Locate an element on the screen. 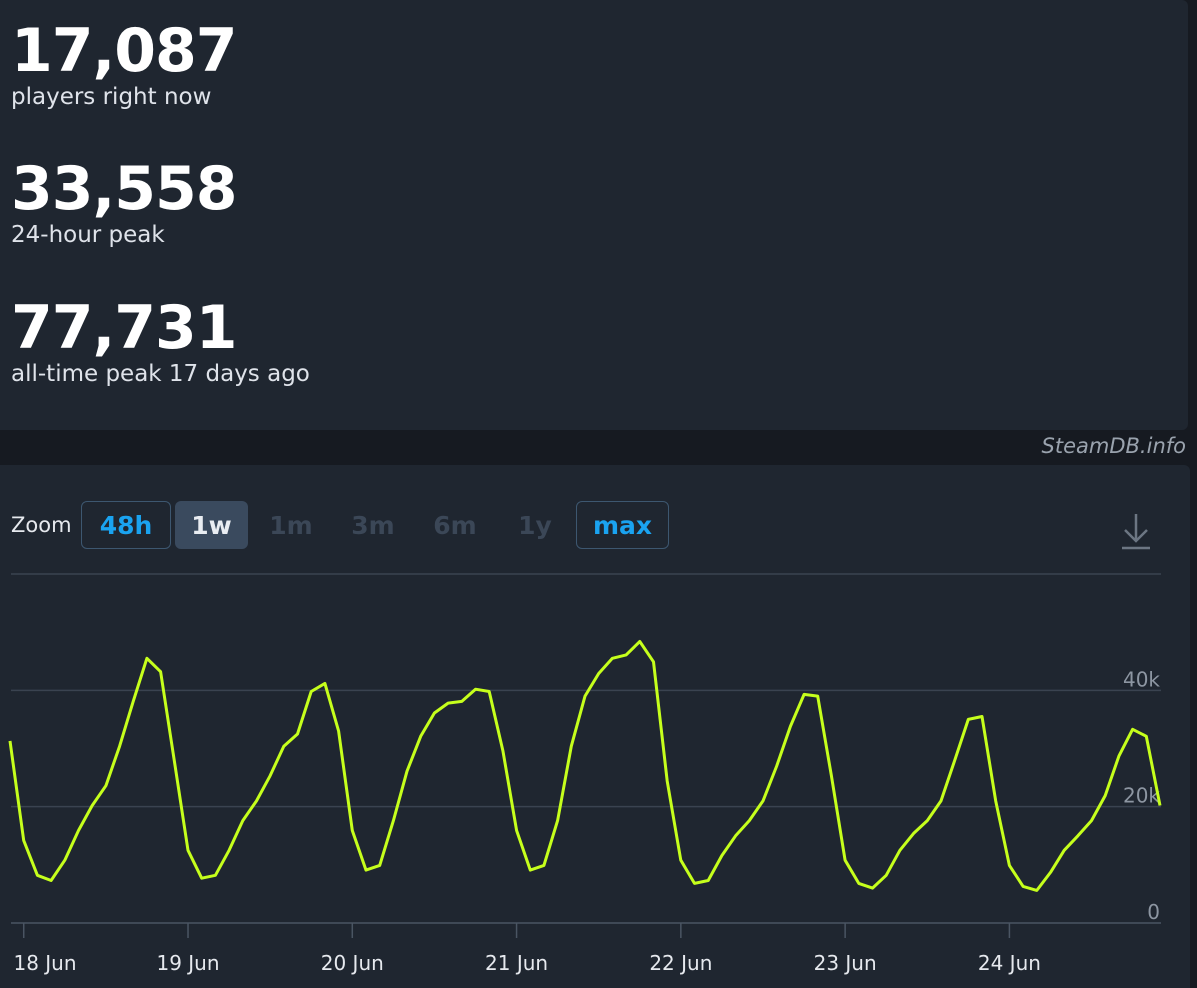 The image size is (1197, 988). stat: 33,558 24-hour peak is located at coordinates (124, 202).